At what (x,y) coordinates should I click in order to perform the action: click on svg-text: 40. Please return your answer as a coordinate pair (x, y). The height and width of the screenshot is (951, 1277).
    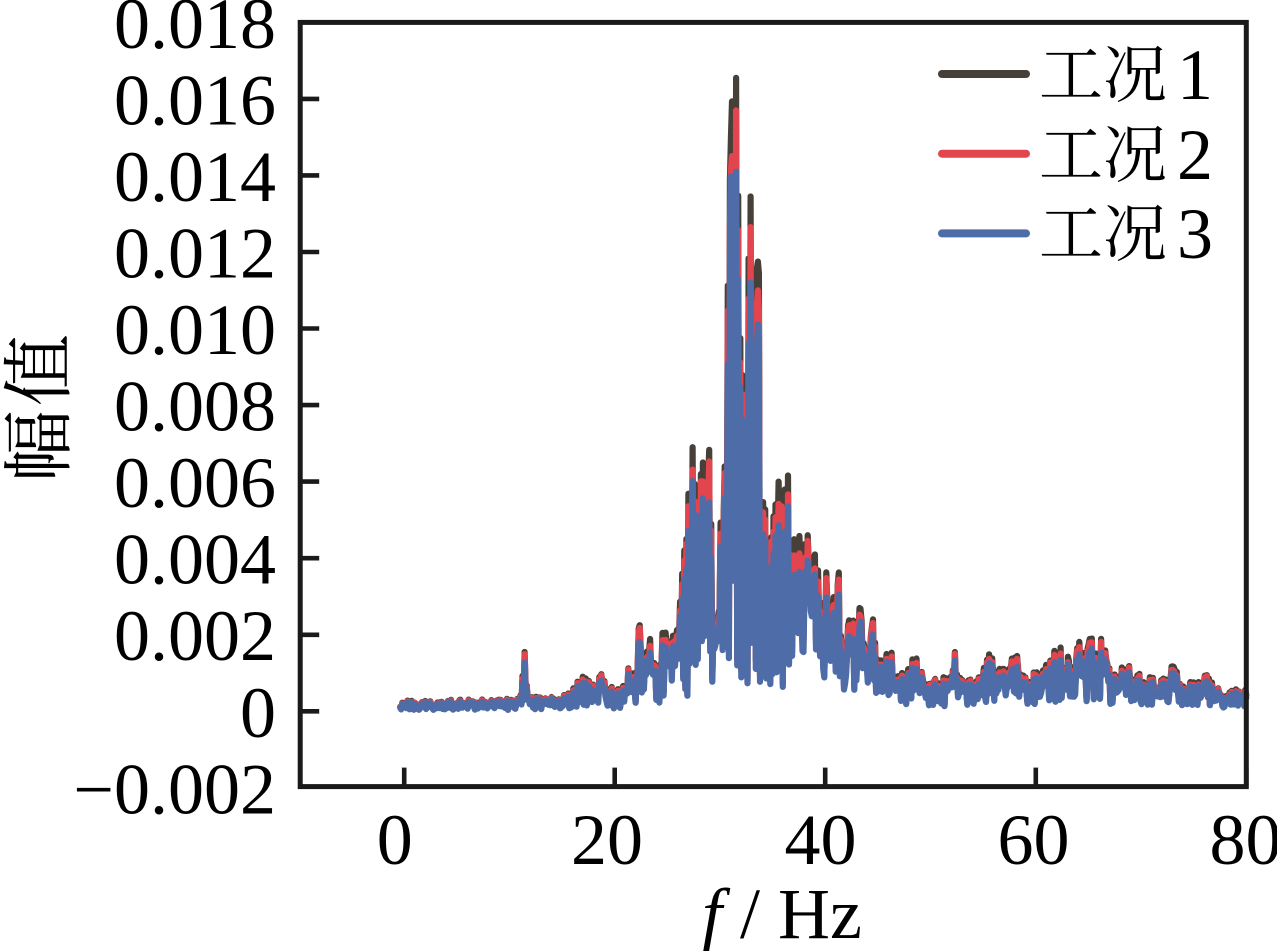
    Looking at the image, I should click on (821, 840).